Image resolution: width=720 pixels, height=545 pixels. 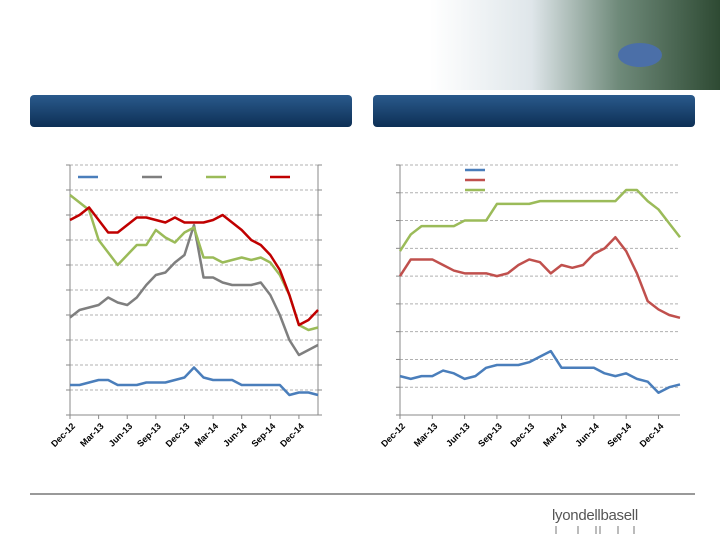 What do you see at coordinates (575, 45) in the screenshot?
I see `banner-image` at bounding box center [575, 45].